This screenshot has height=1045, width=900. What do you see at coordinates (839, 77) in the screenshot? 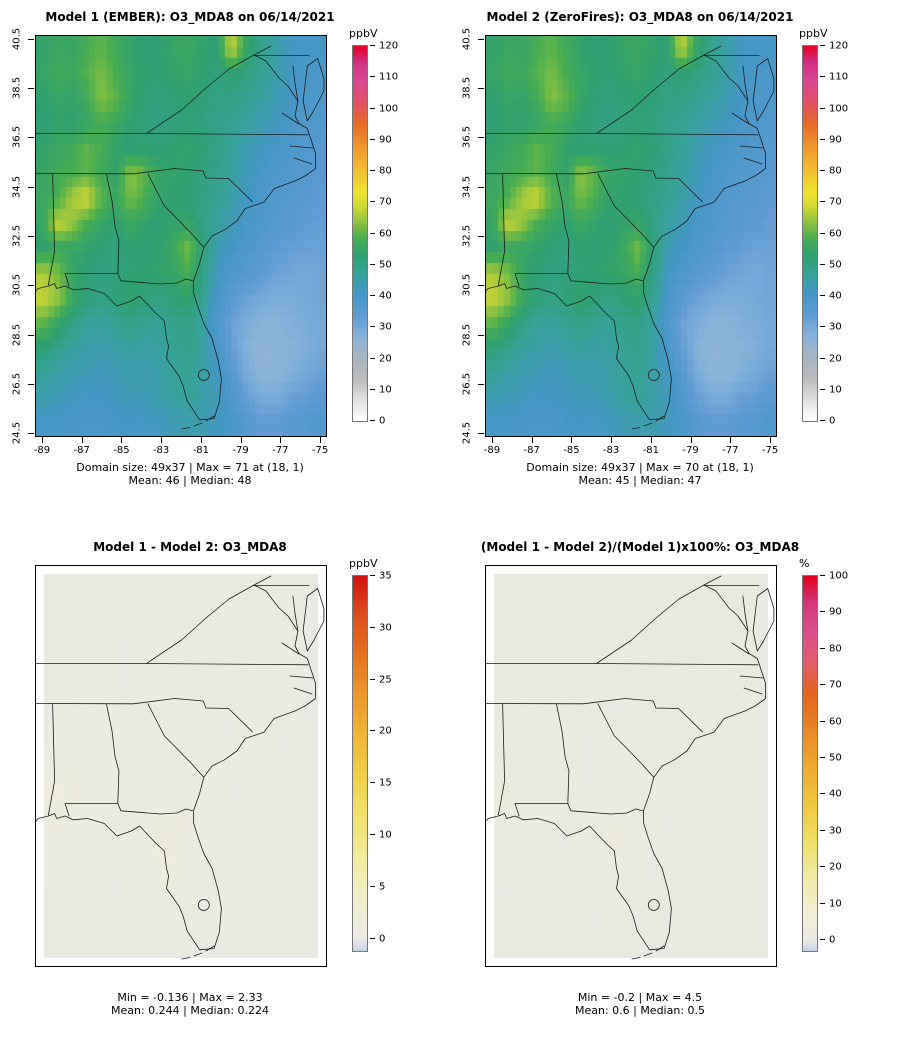
I see `colorbar-tick-label: 110` at bounding box center [839, 77].